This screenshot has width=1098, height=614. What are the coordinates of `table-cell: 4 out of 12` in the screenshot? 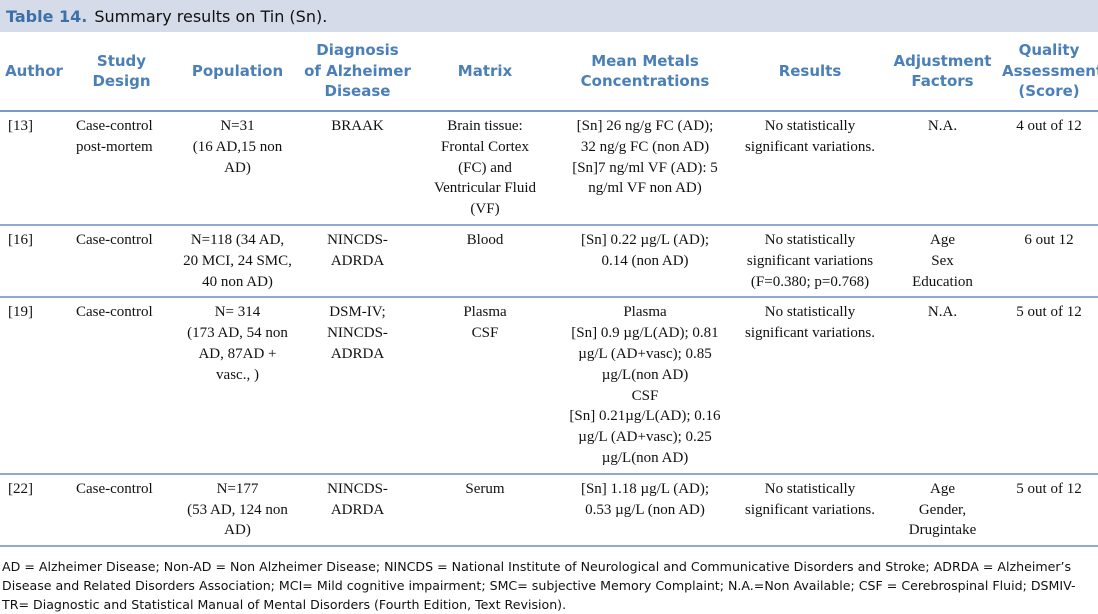 It's located at (1049, 168).